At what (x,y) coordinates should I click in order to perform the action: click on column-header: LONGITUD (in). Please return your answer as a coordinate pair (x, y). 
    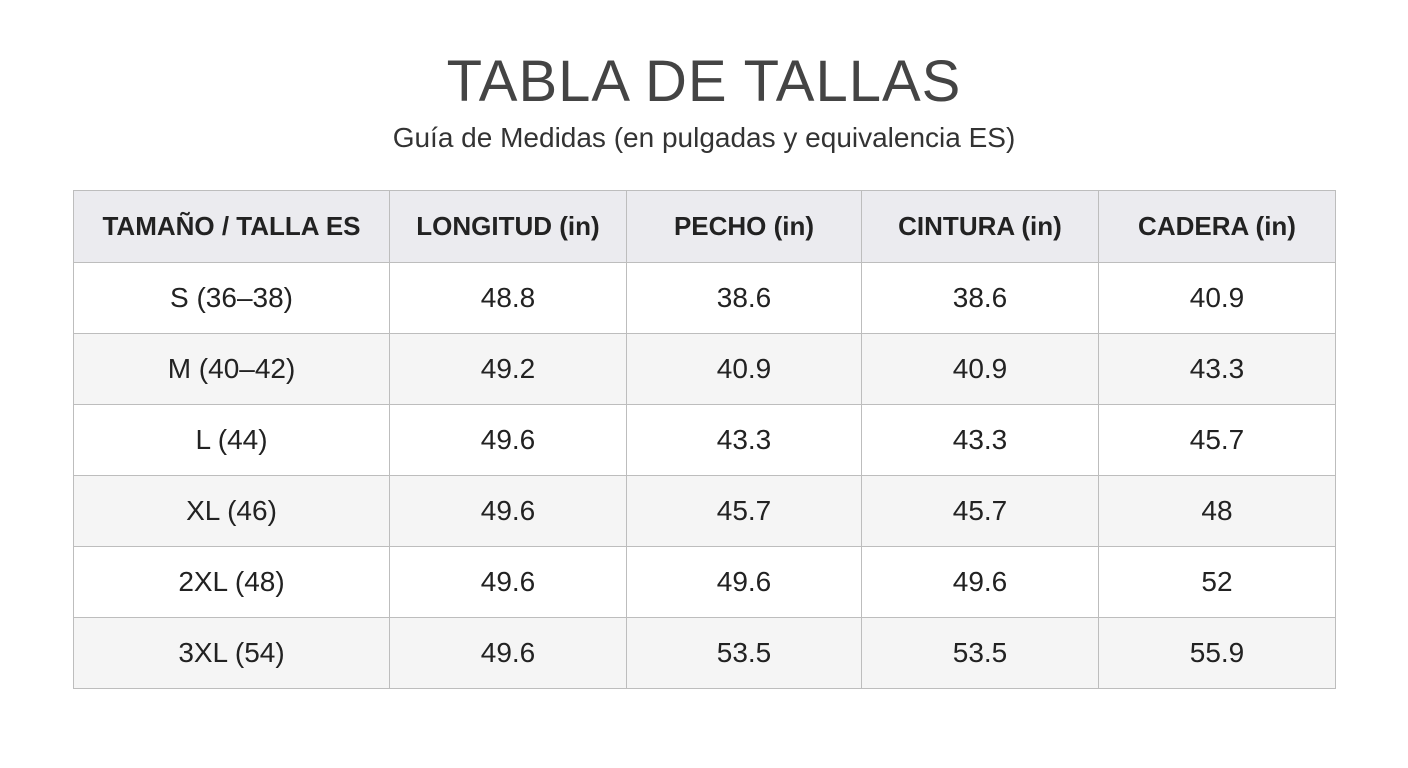
    Looking at the image, I should click on (508, 226).